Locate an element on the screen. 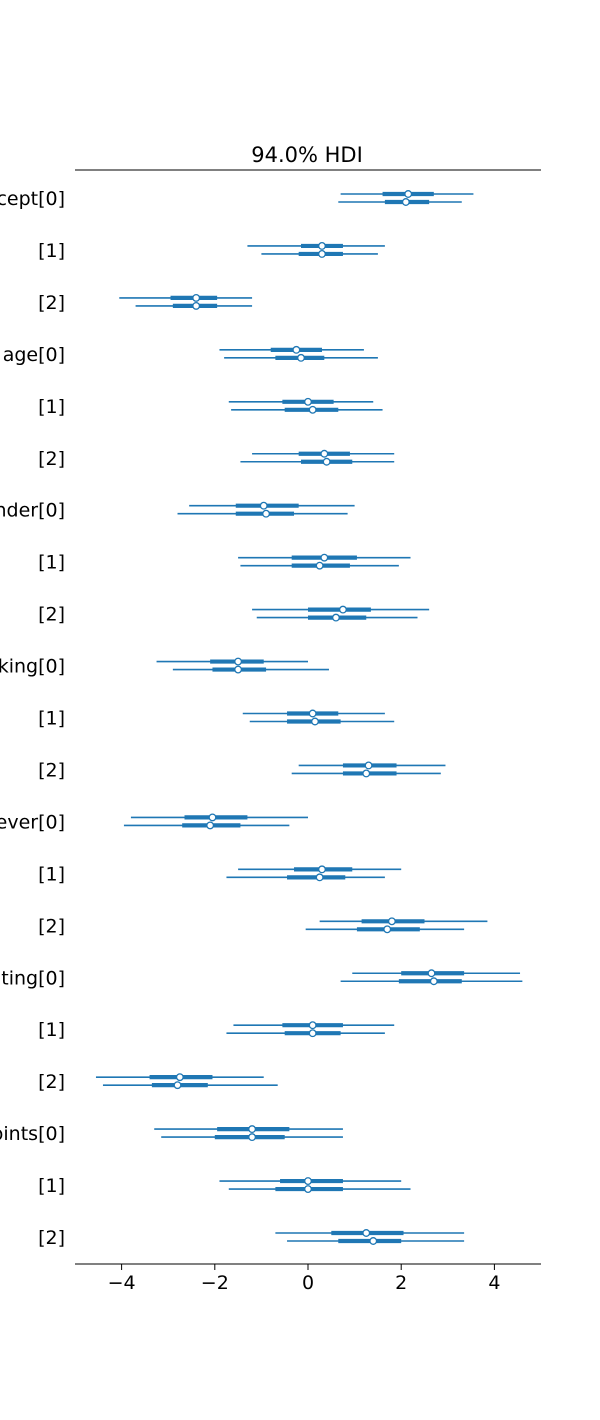 The width and height of the screenshot is (600, 1420). row-group: oints[0] is located at coordinates (171, 1134).